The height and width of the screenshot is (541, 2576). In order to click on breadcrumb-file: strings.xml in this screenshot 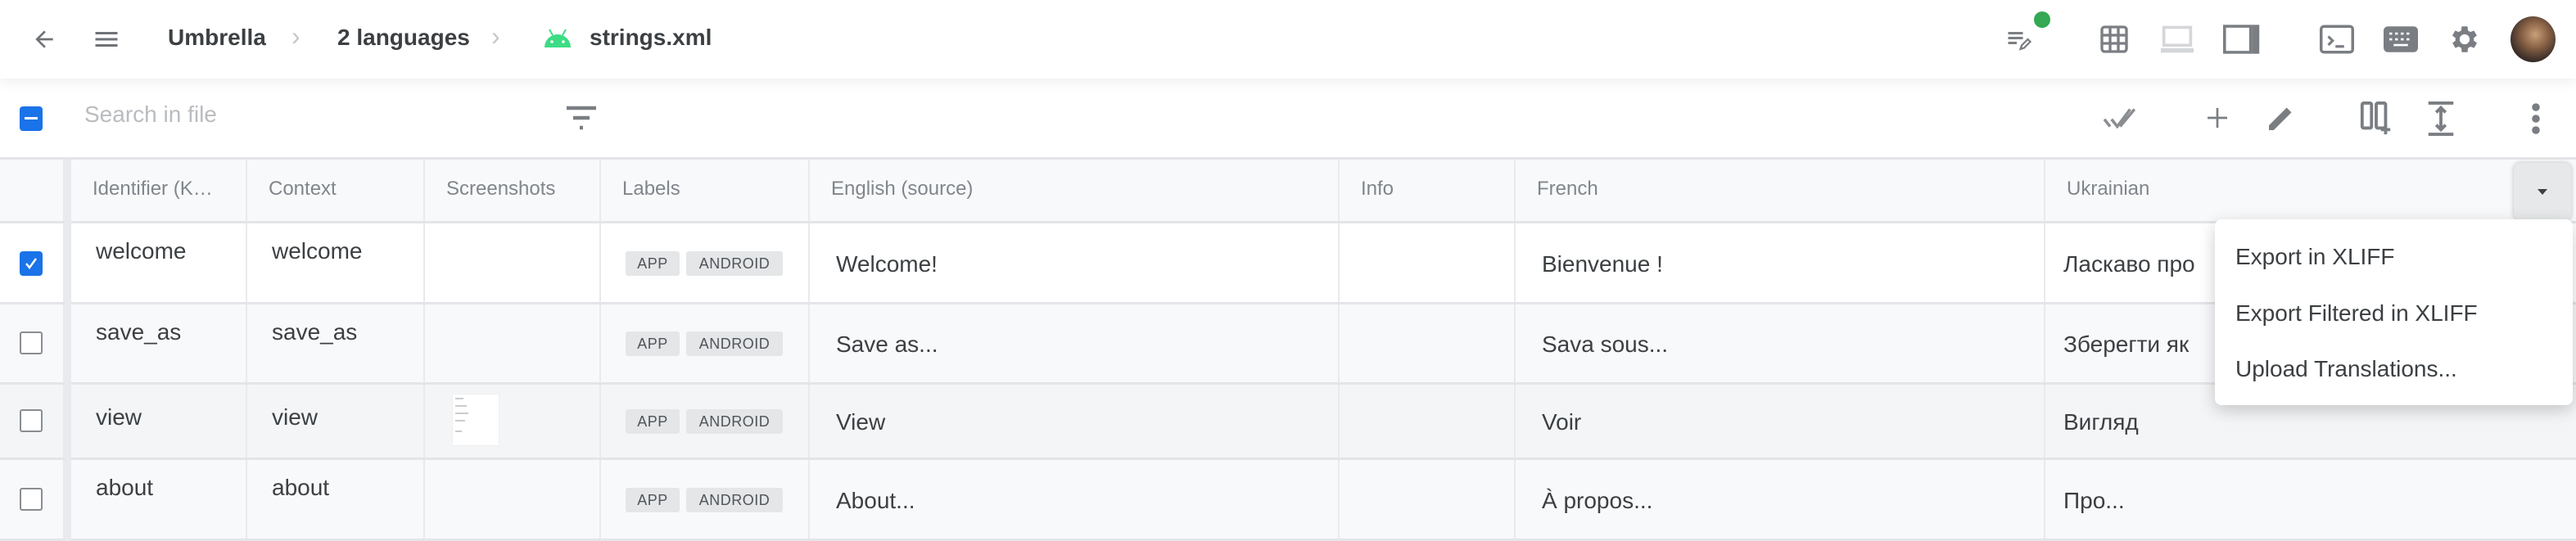, I will do `click(651, 37)`.